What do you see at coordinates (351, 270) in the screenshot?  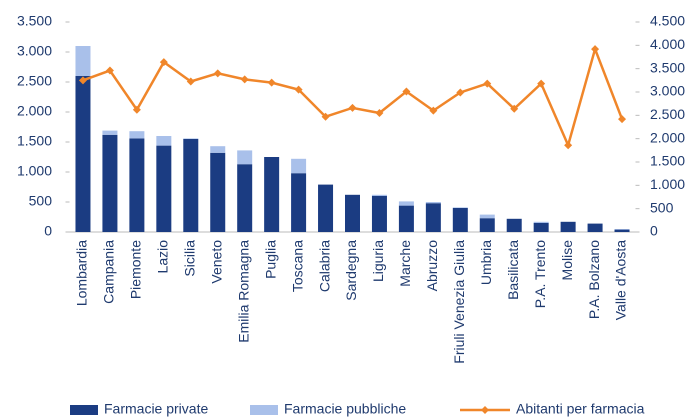 I see `x-tick-label: Sardegna` at bounding box center [351, 270].